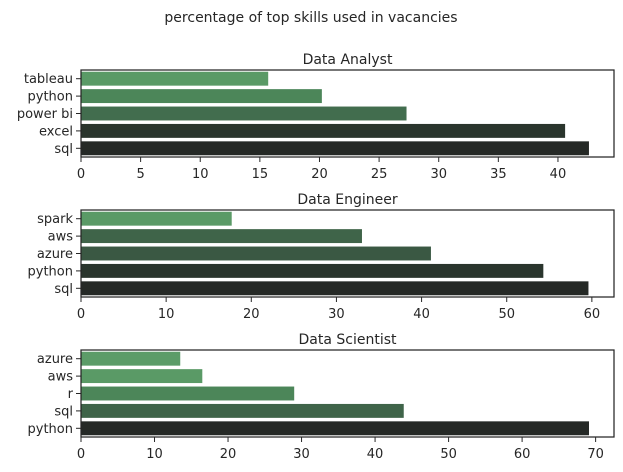 The width and height of the screenshot is (623, 472). I want to click on y-tick-label: power bi, so click(45, 114).